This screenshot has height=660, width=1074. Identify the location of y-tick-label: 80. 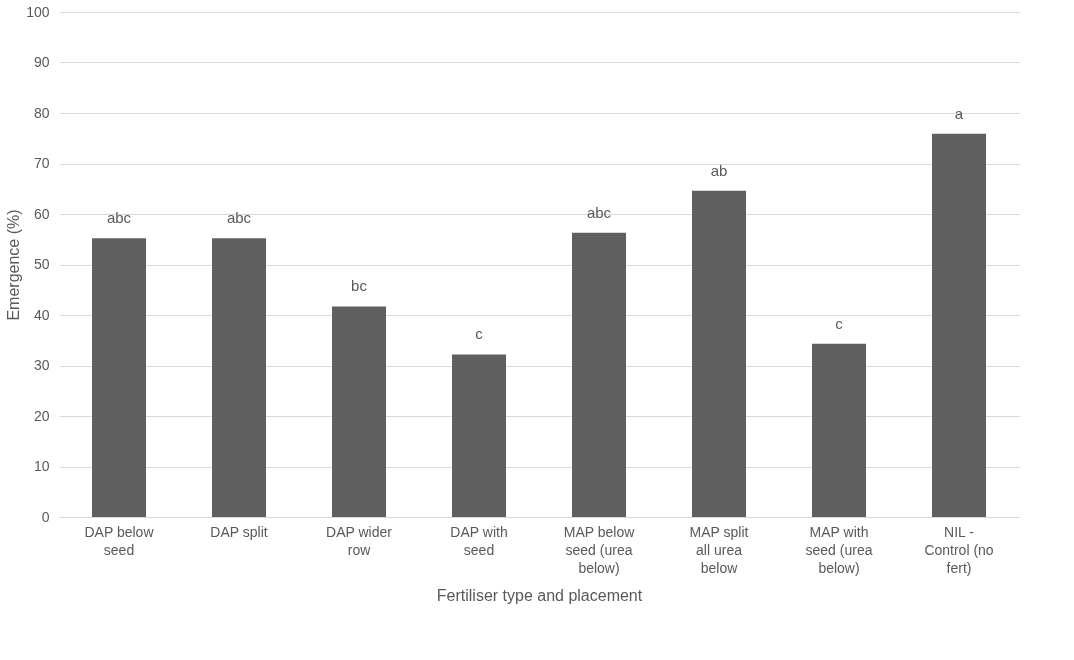
(41, 112).